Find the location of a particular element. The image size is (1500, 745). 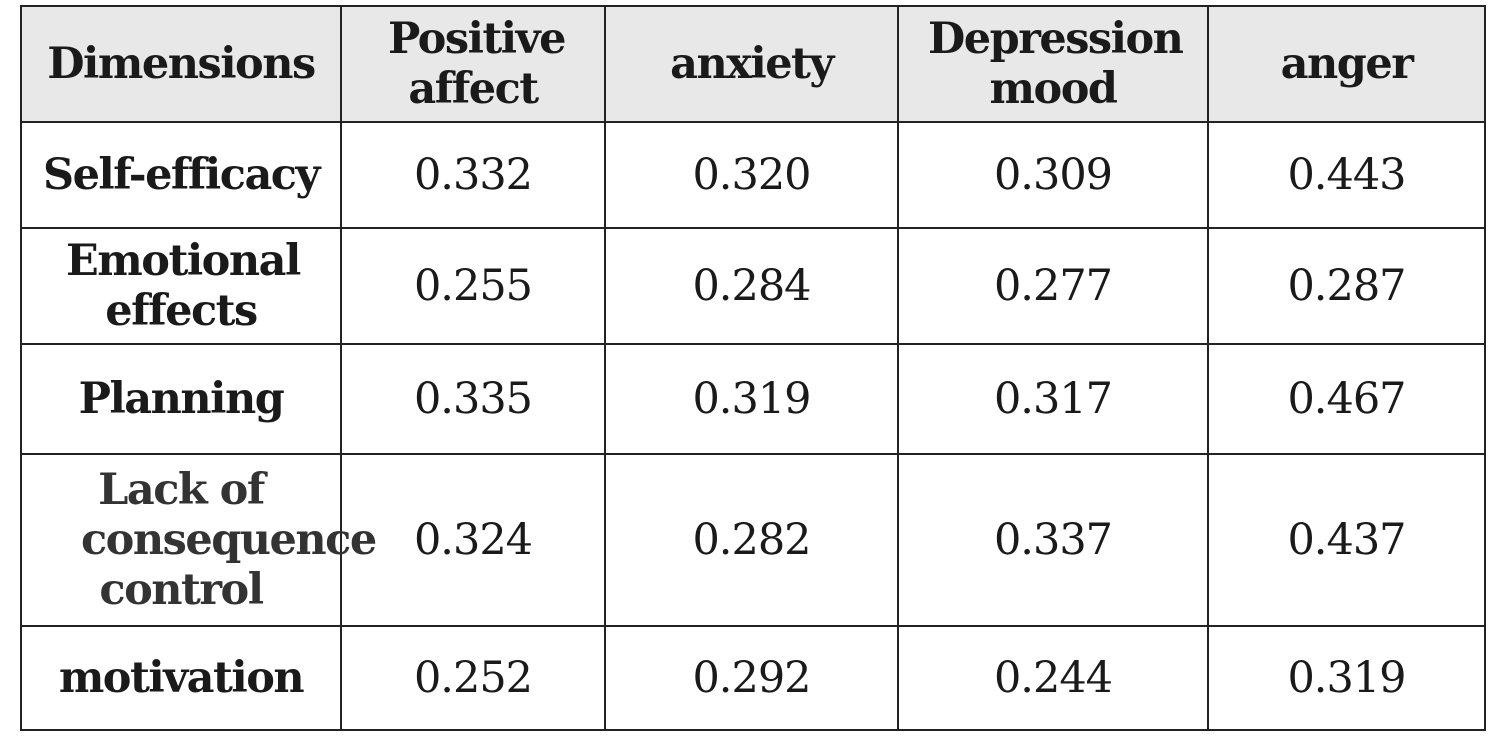

table-cell: 0.287 is located at coordinates (1346, 286).